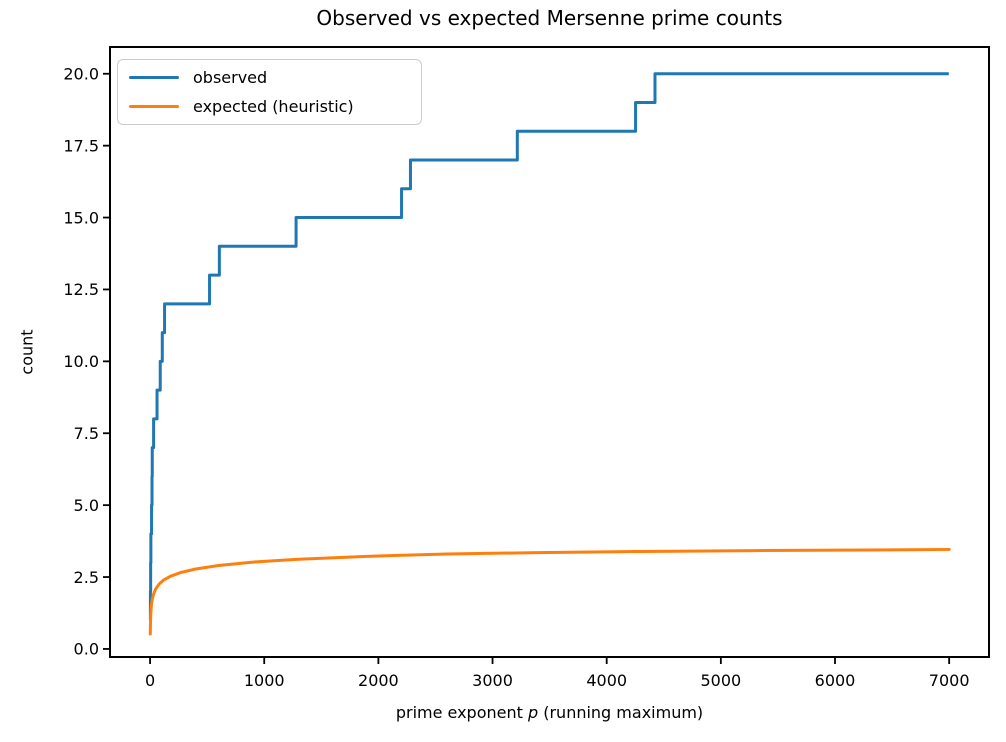 The image size is (1006, 742). Describe the element at coordinates (86, 505) in the screenshot. I see `y-tick-label: 5.0` at that location.